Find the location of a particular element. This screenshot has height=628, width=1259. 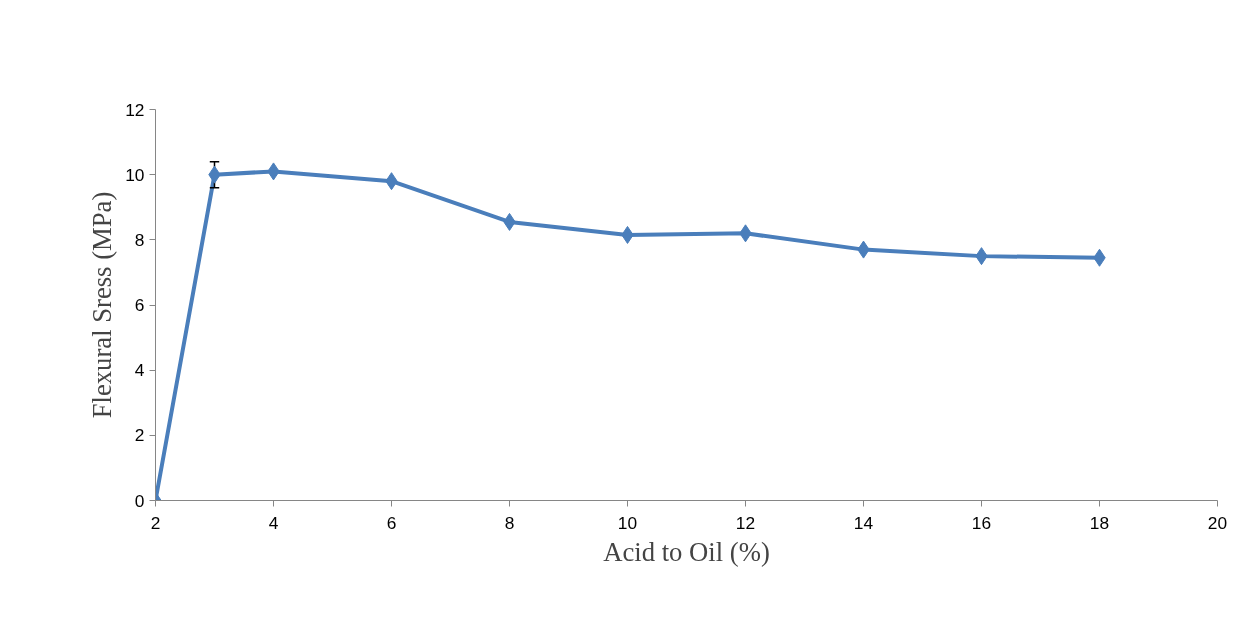

y-tick-label: 6 is located at coordinates (139, 305).